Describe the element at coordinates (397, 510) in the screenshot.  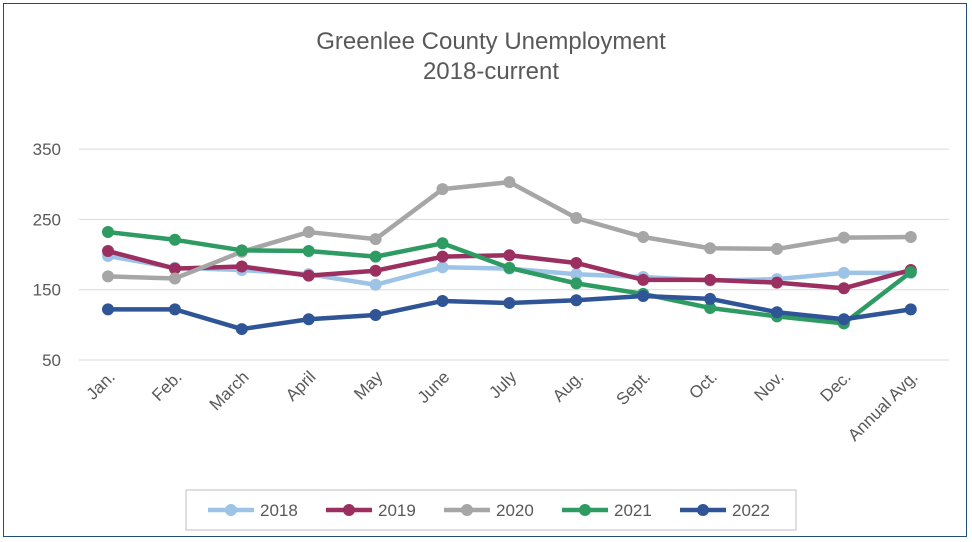
I see `legend-label: 2019` at that location.